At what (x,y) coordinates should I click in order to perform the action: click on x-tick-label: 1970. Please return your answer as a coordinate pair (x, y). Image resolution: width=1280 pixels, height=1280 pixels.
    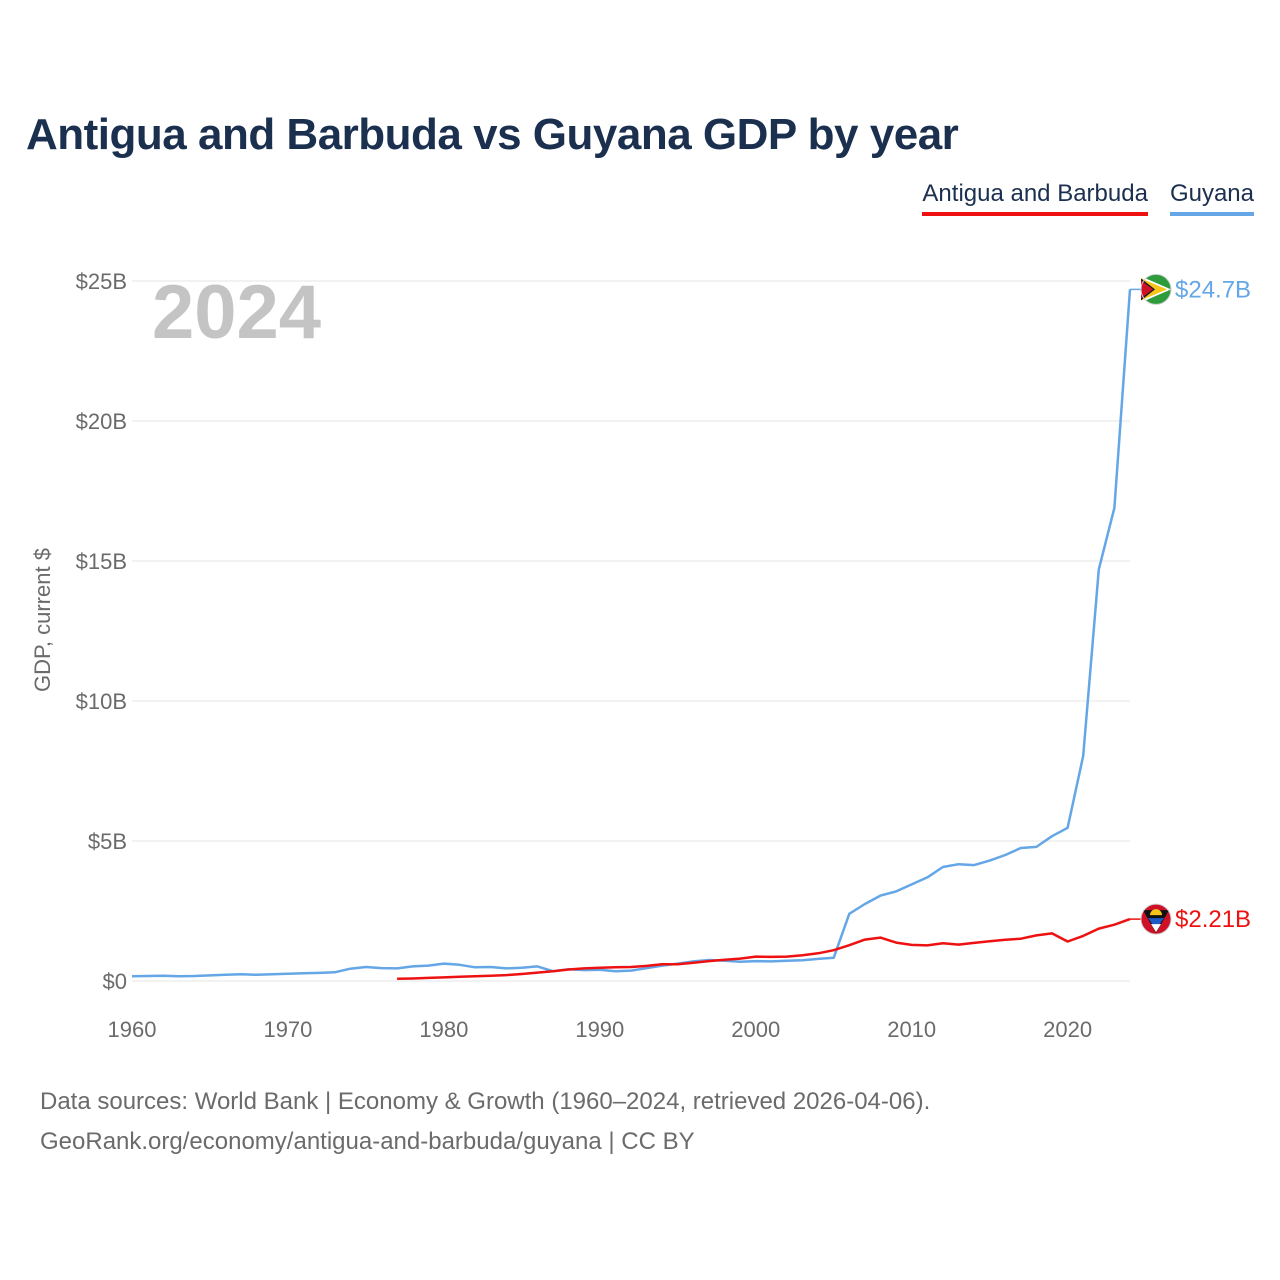
    Looking at the image, I should click on (287, 1029).